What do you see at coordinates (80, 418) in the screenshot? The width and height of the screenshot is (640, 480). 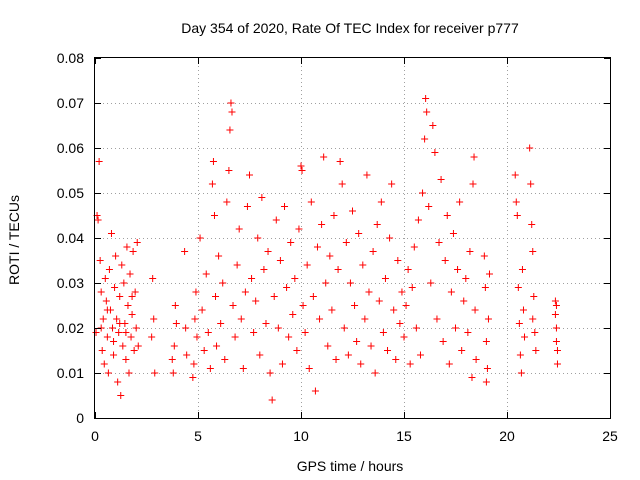 I see `y-tick-label: 0` at bounding box center [80, 418].